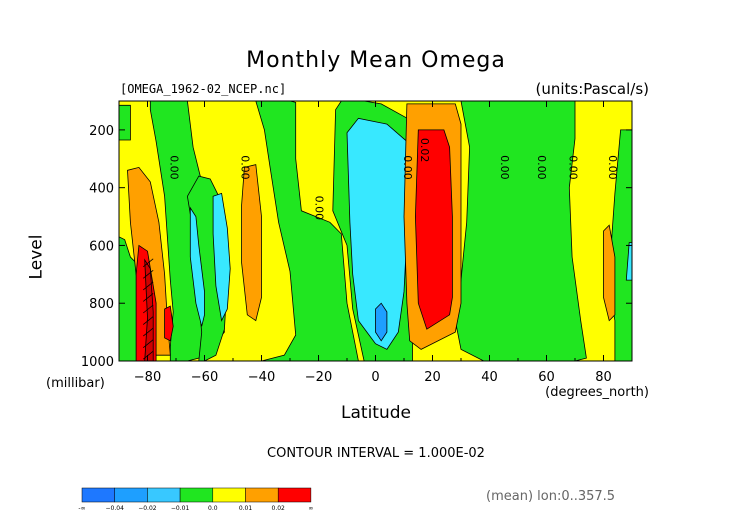 The image size is (752, 532). I want to click on x-tick-label: 40, so click(489, 377).